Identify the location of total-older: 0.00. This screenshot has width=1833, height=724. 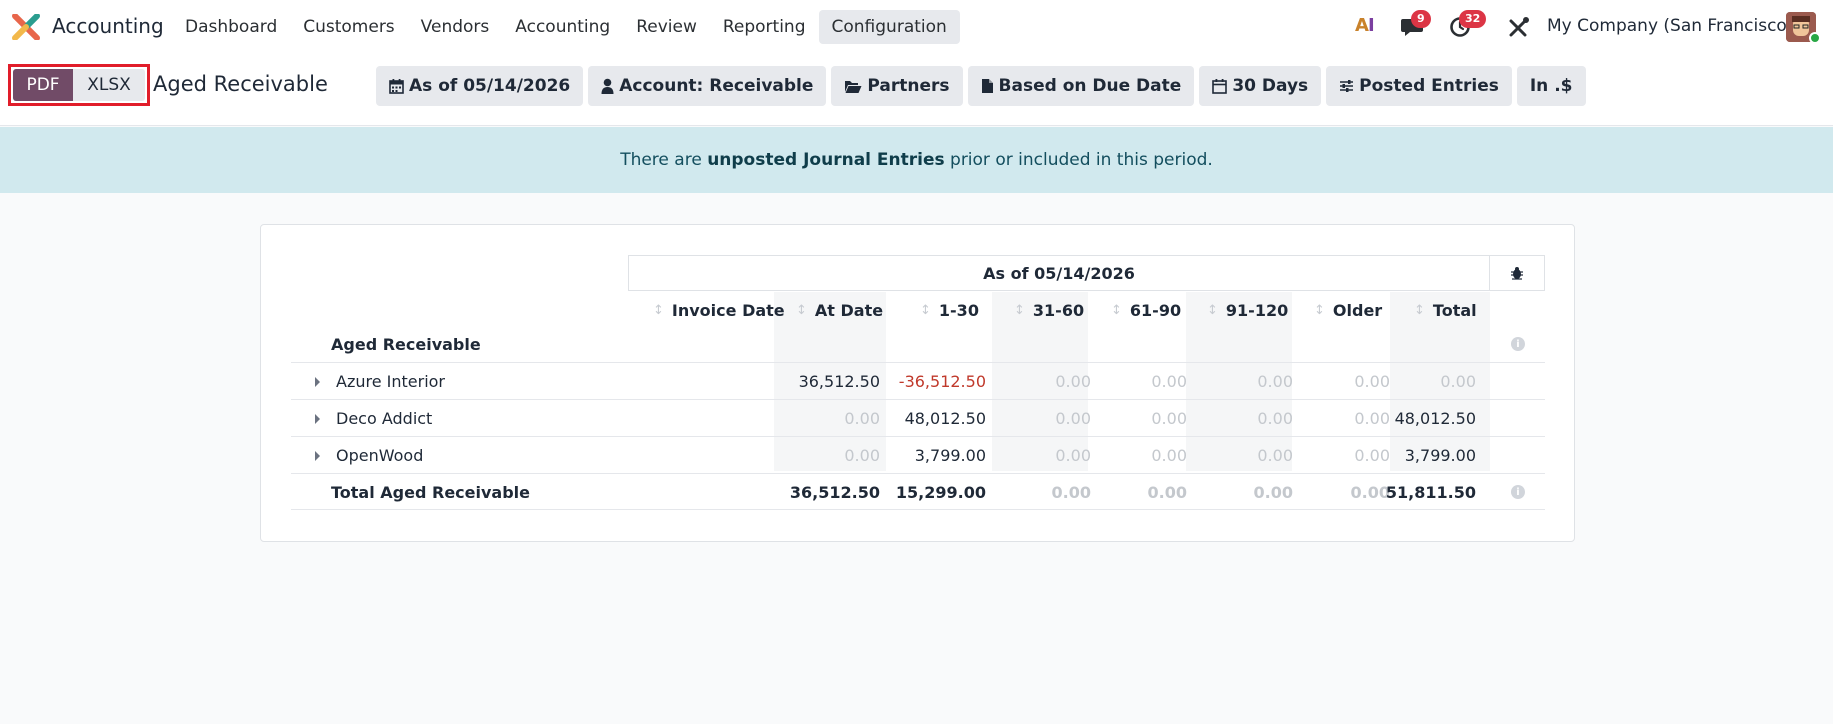
(1370, 492).